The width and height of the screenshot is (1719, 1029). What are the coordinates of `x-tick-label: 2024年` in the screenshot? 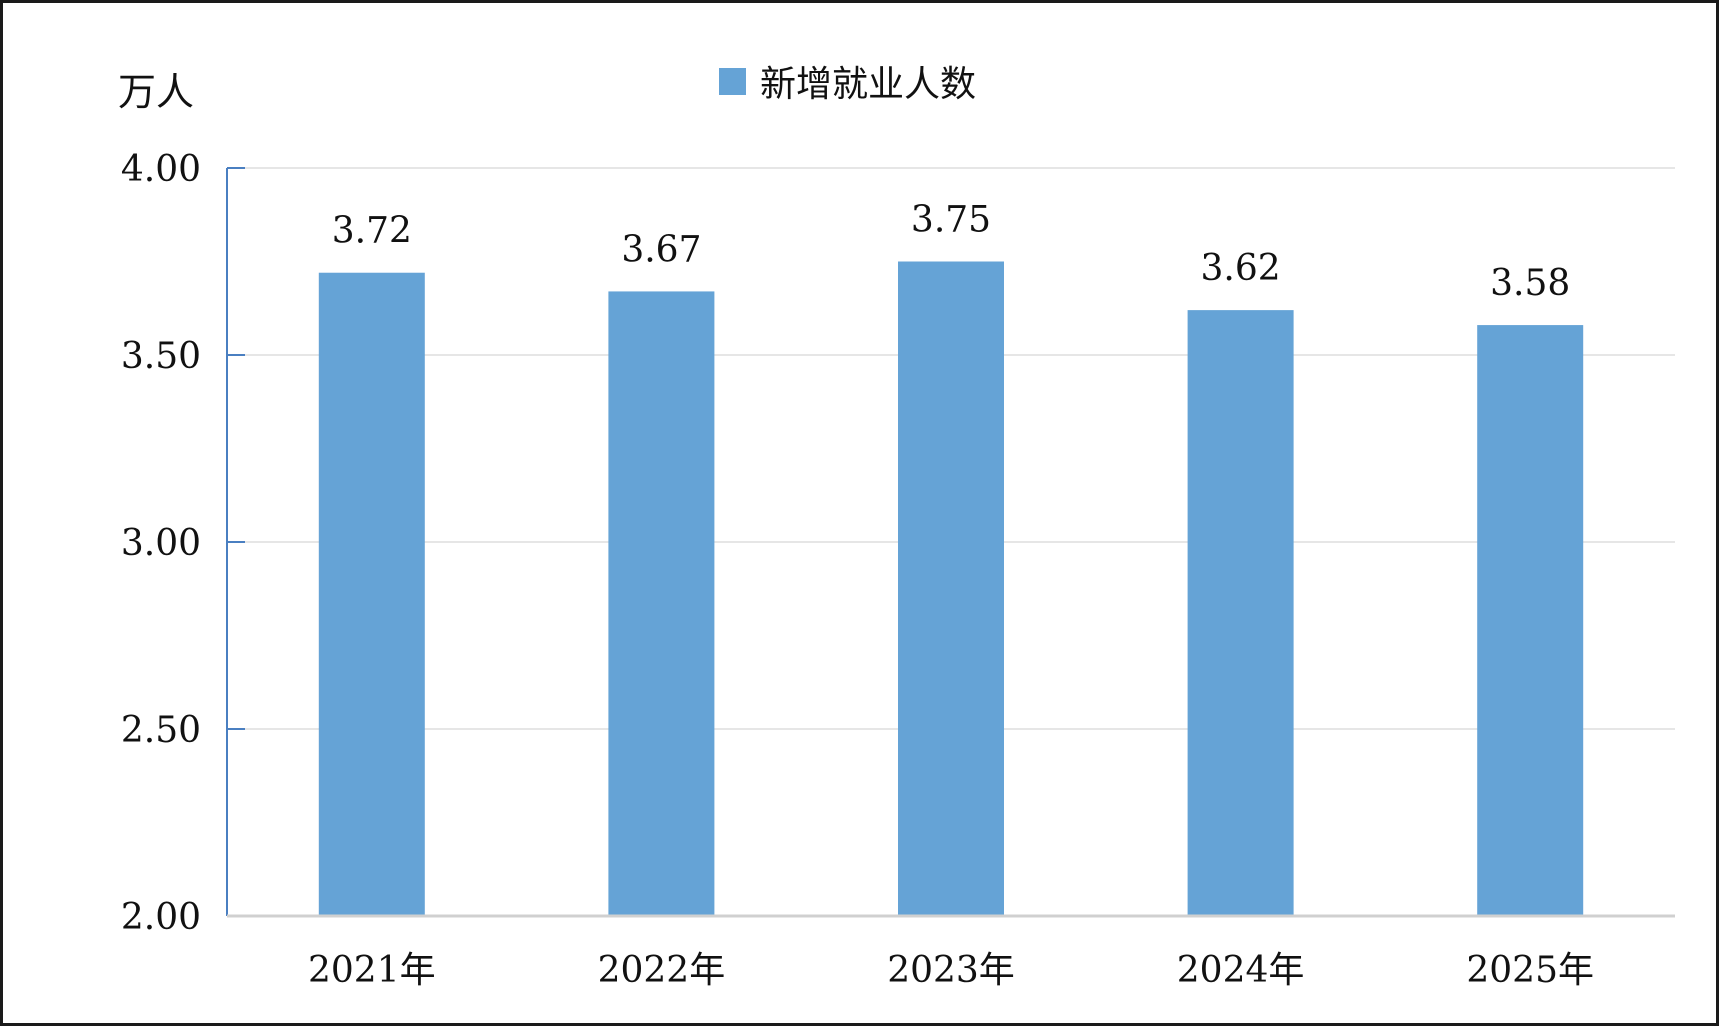 It's located at (1241, 970).